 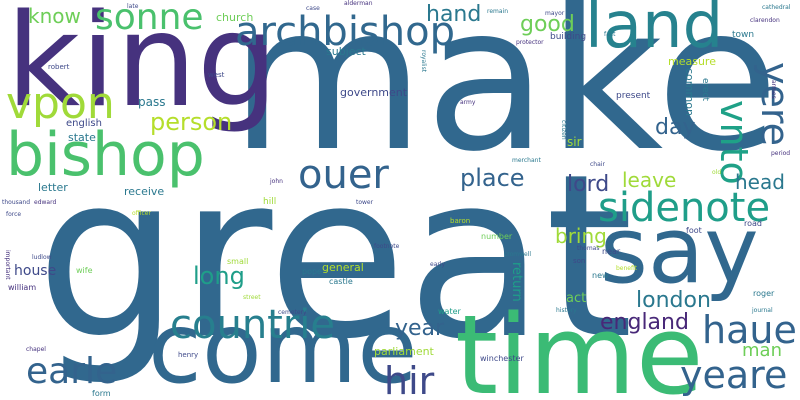 What do you see at coordinates (141, 213) in the screenshot?
I see `word: officer` at bounding box center [141, 213].